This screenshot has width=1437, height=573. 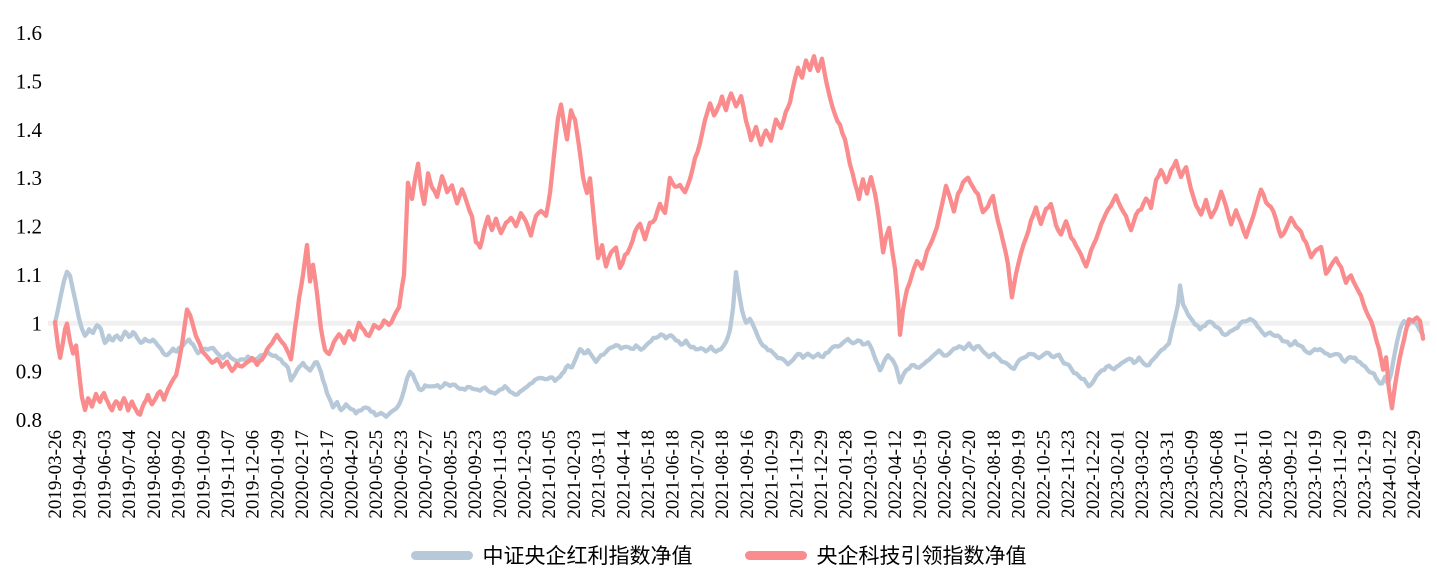 I want to click on x-axis-label: 2019-11-07, so click(x=228, y=474).